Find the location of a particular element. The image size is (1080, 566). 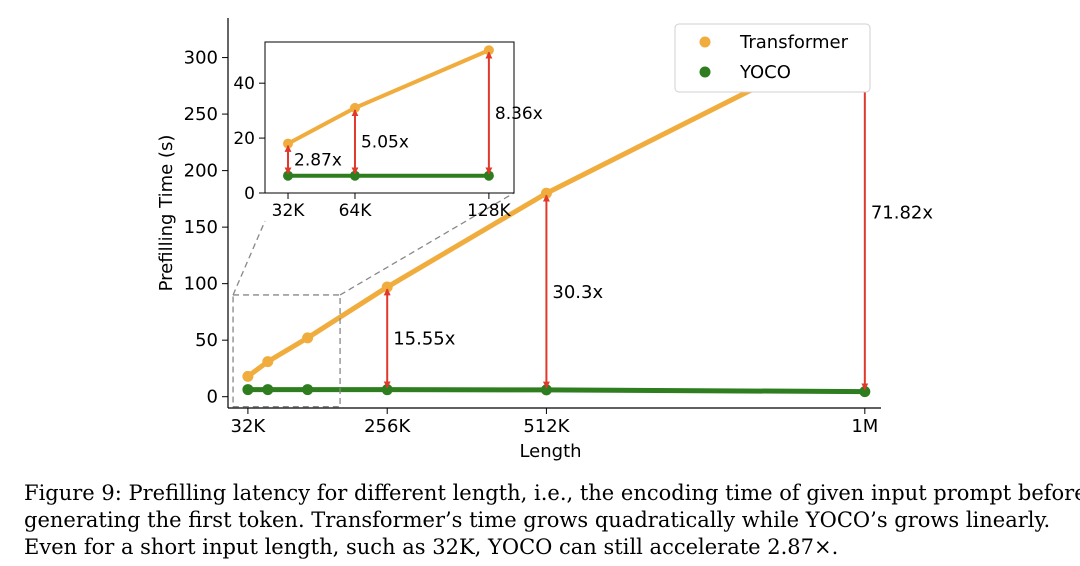

main-x-tick-label: 32K is located at coordinates (249, 426).